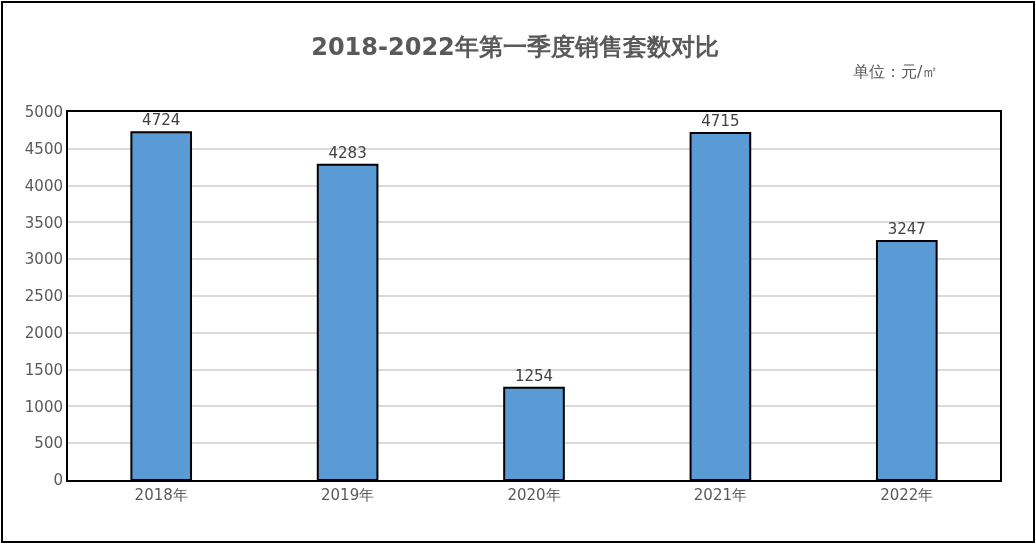 Image resolution: width=1036 pixels, height=544 pixels. Describe the element at coordinates (161, 495) in the screenshot. I see `x-tick-label: 2018年` at that location.